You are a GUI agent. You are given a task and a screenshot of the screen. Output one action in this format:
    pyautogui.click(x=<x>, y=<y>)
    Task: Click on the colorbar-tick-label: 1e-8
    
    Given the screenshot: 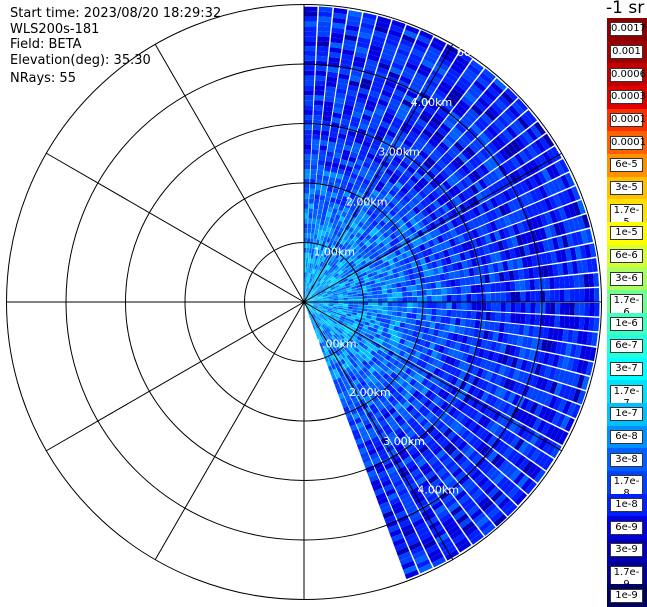 What is the action you would take?
    pyautogui.click(x=626, y=505)
    